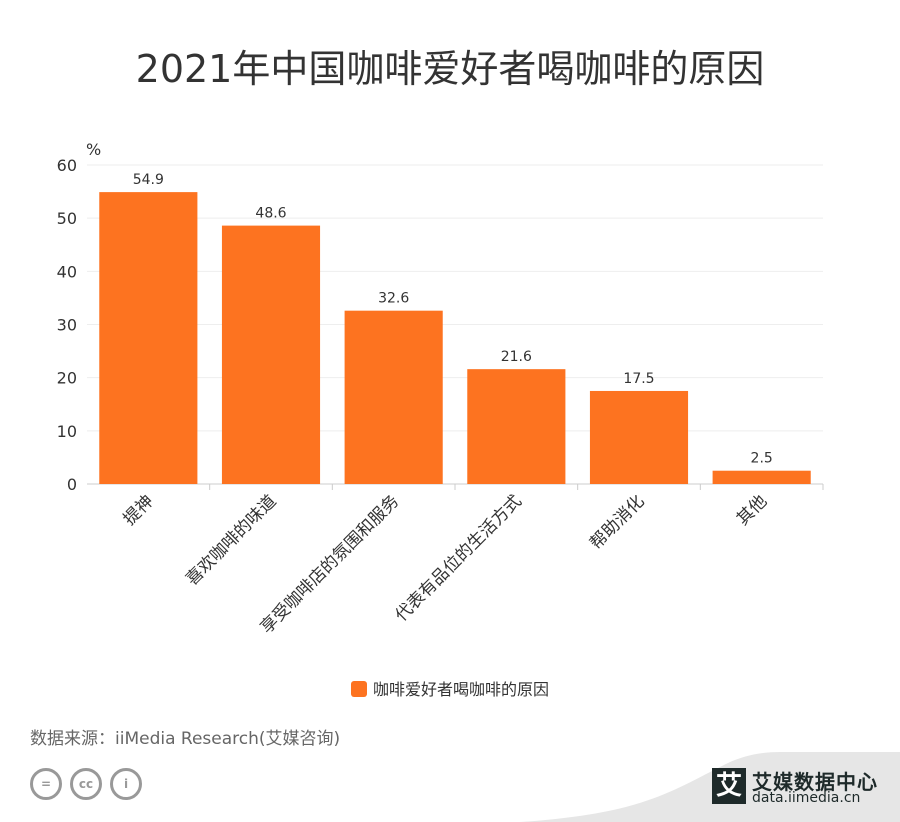 Image resolution: width=900 pixels, height=822 pixels. Describe the element at coordinates (330, 564) in the screenshot. I see `x-tick-label: 享受咖啡店的氛围和服务` at that location.